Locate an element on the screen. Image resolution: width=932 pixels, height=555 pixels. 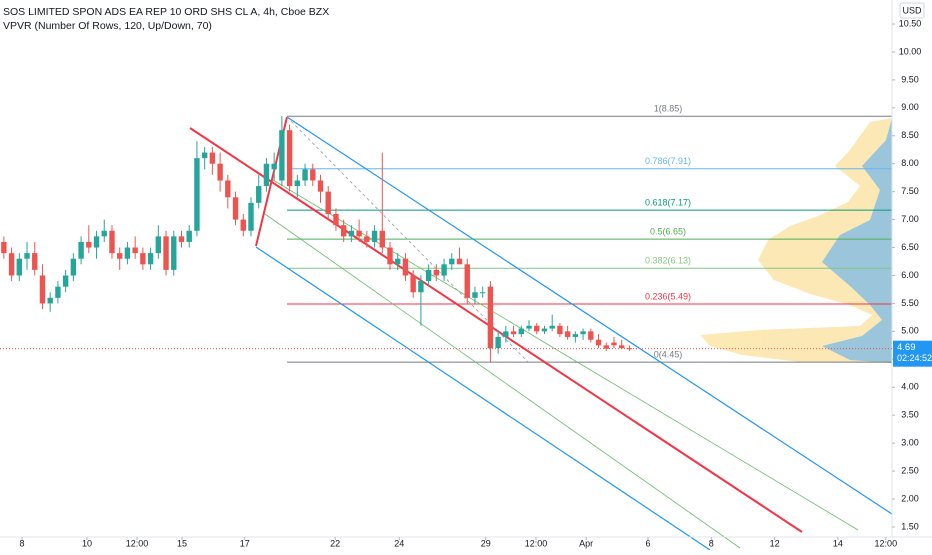
currency: USD is located at coordinates (912, 10).